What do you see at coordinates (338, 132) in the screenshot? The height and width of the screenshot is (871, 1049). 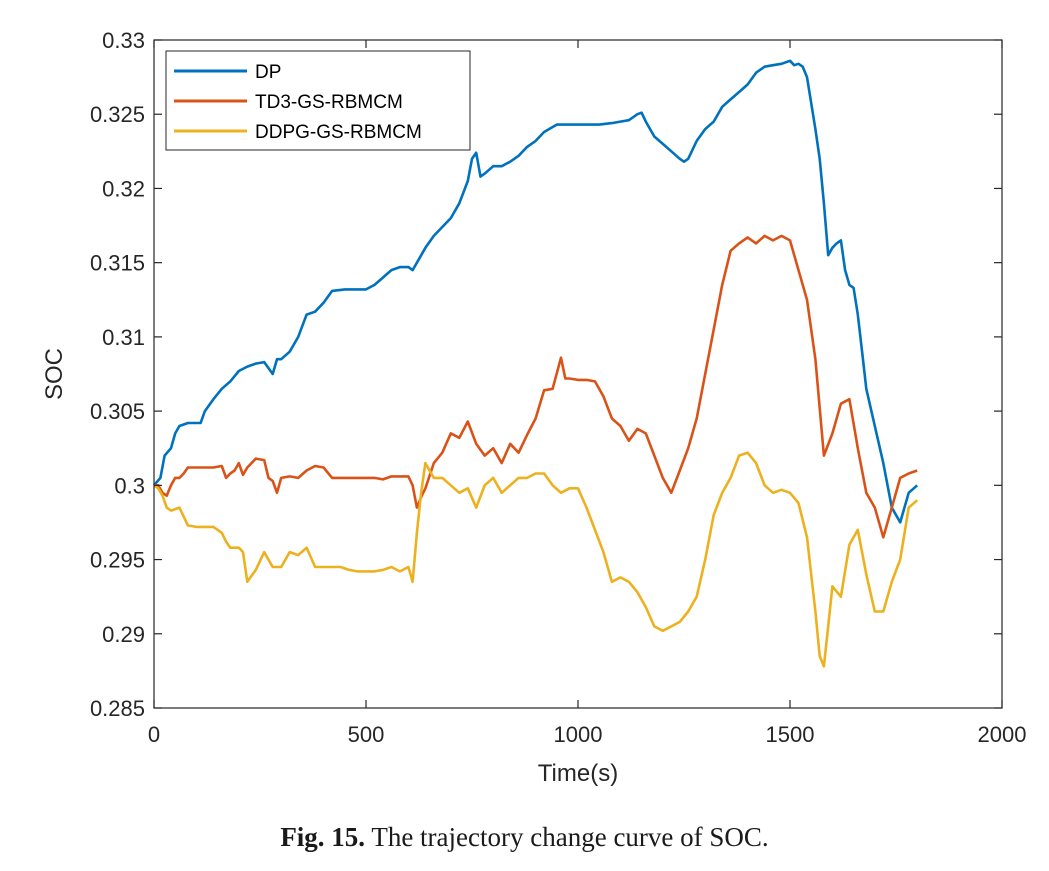 I see `legend-label-ddpg: DDPG-GS-RBMCM` at bounding box center [338, 132].